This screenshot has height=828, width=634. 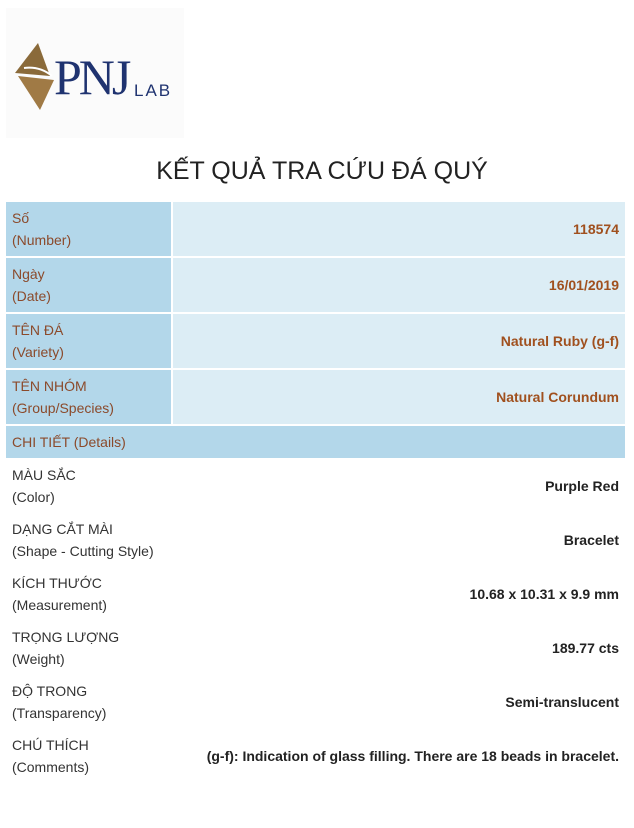 What do you see at coordinates (92, 77) in the screenshot?
I see `svg-text: PNJ` at bounding box center [92, 77].